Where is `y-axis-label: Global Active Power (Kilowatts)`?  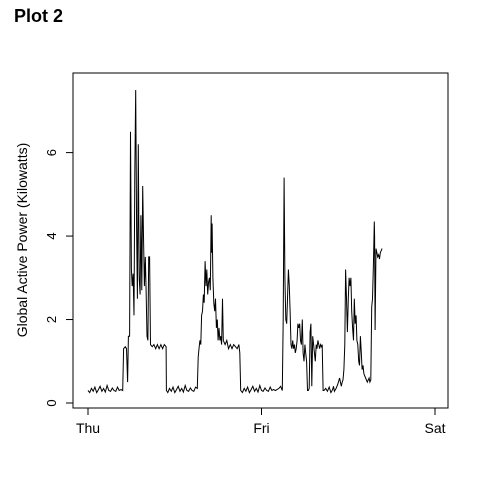
y-axis-label: Global Active Power (Kilowatts) is located at coordinates (22, 240).